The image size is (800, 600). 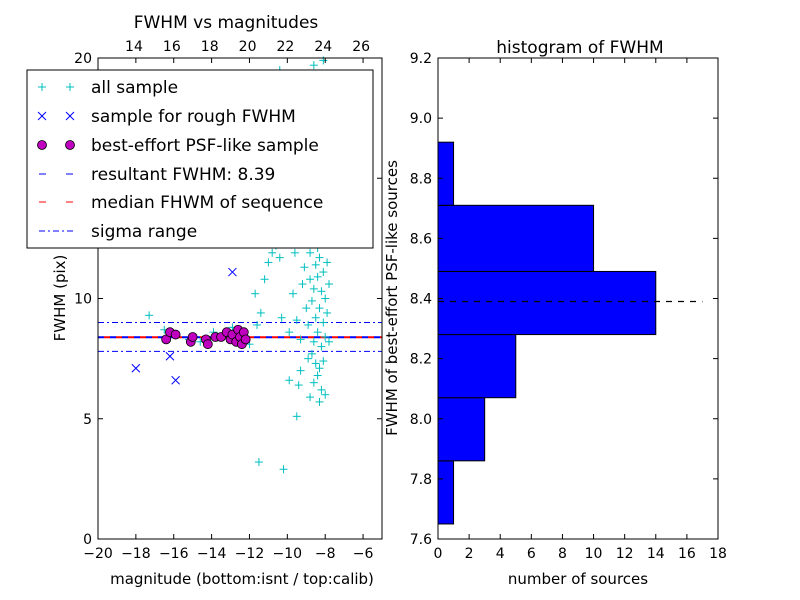 I want to click on histogram-xtick-label: 10, so click(x=594, y=554).